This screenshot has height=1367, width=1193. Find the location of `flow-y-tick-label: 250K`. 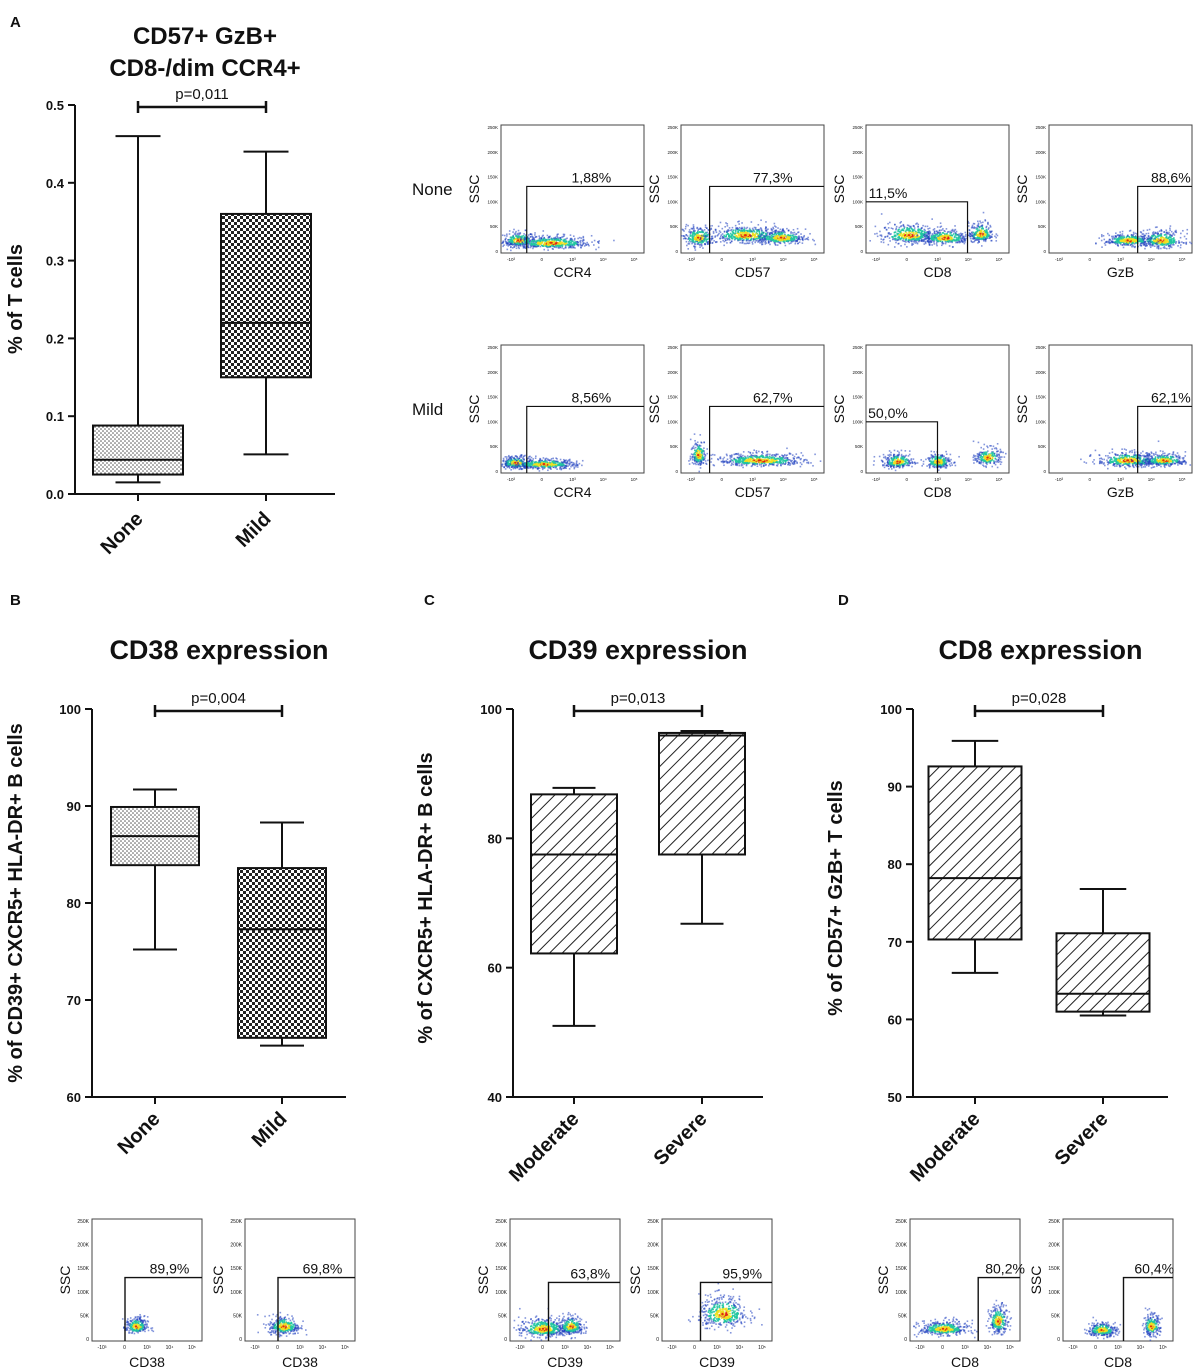

flow-y-tick-label: 250K is located at coordinates (1040, 127).